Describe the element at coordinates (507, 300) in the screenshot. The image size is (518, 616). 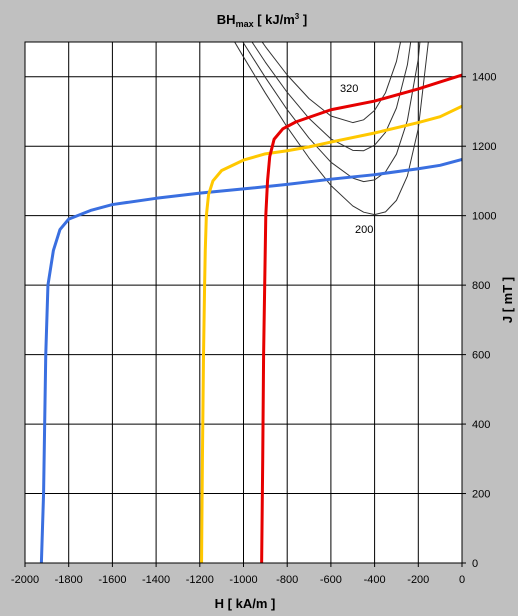
I see `y-axis-label: J [ mT ]` at that location.